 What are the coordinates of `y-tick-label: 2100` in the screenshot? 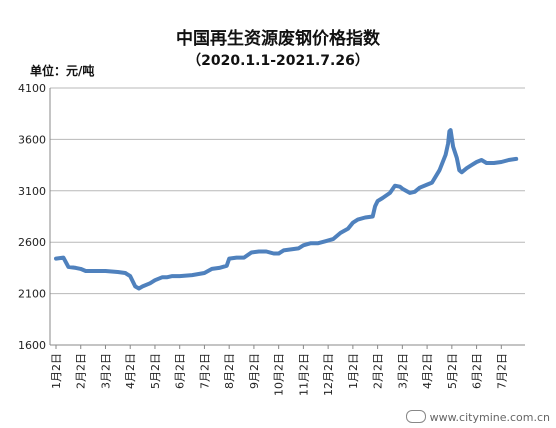 It's located at (32, 294).